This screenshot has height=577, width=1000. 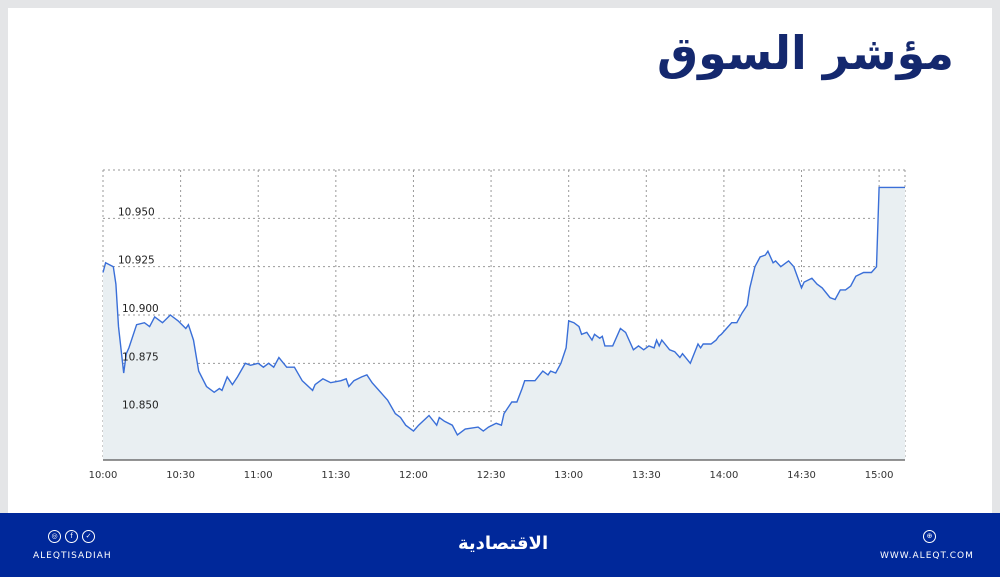 I want to click on page-title: مؤشر السوق, so click(x=805, y=53).